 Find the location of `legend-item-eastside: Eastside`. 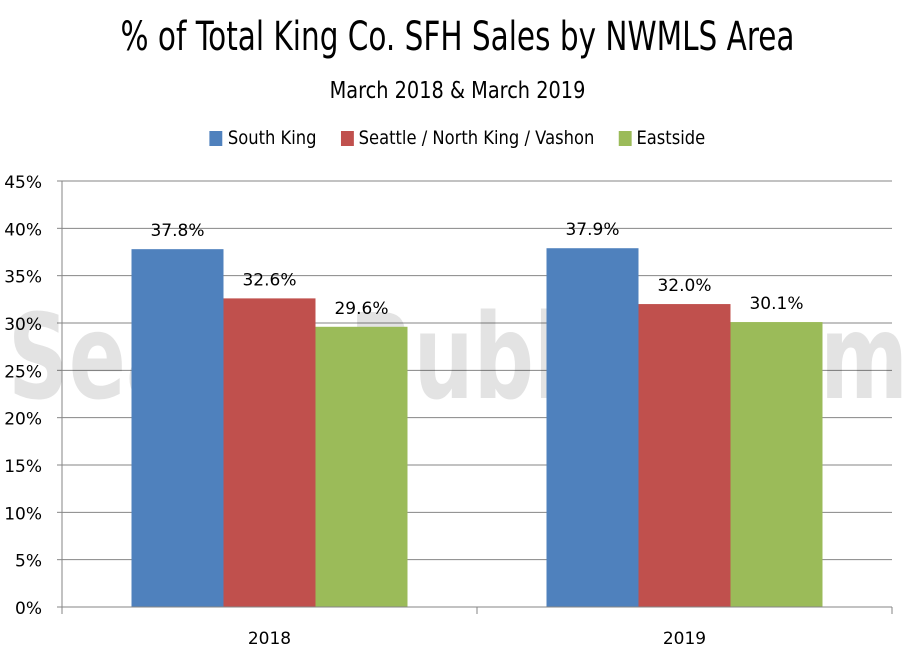

legend-item-eastside: Eastside is located at coordinates (661, 138).